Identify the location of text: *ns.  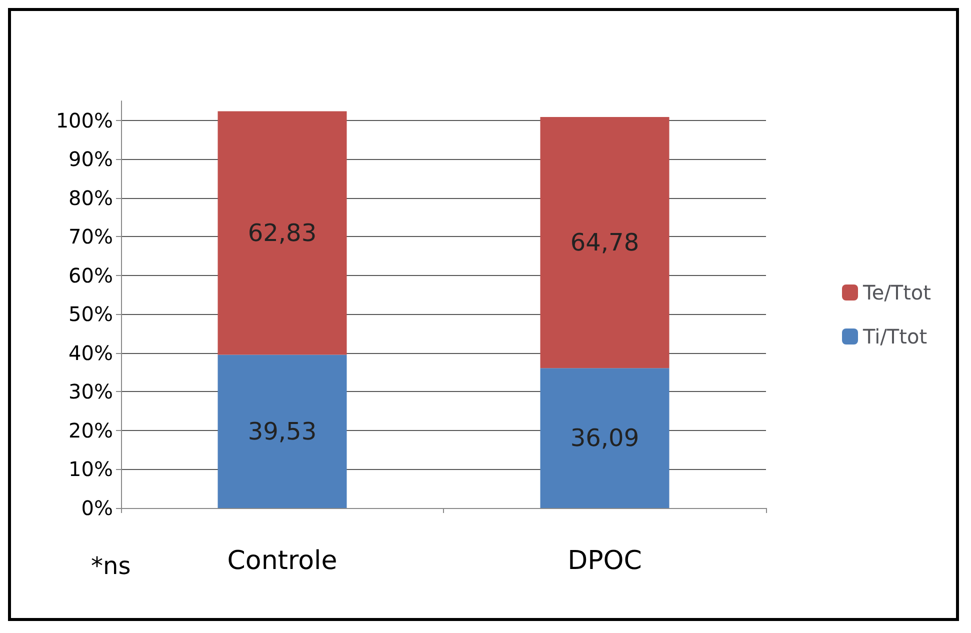
(111, 566).